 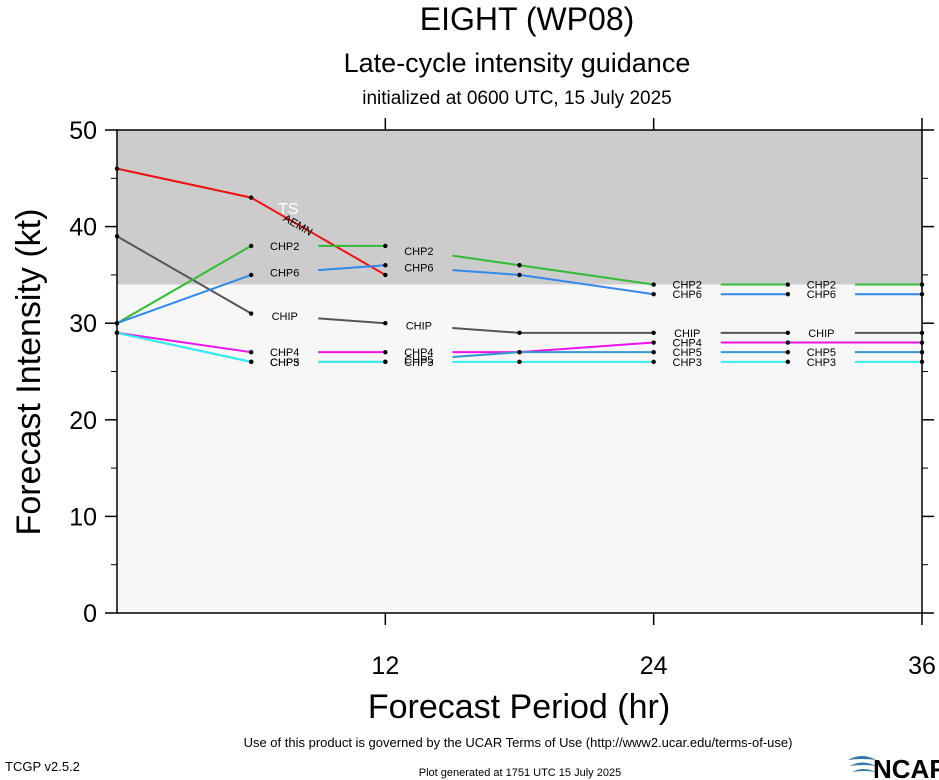 I want to click on band-label: TS, so click(x=288, y=209).